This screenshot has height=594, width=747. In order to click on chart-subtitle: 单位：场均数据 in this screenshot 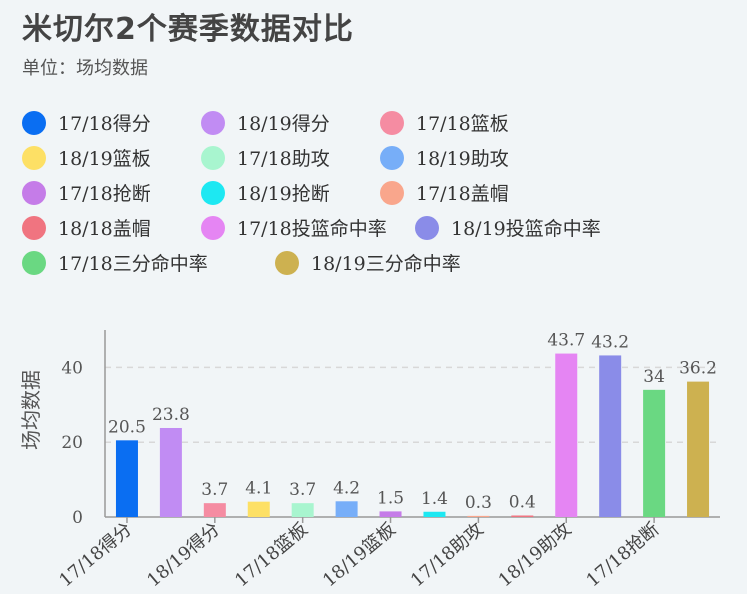, I will do `click(85, 68)`.